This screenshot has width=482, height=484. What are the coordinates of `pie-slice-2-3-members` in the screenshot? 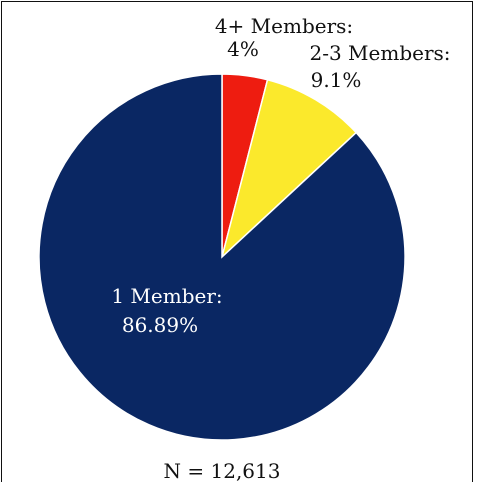 It's located at (289, 169).